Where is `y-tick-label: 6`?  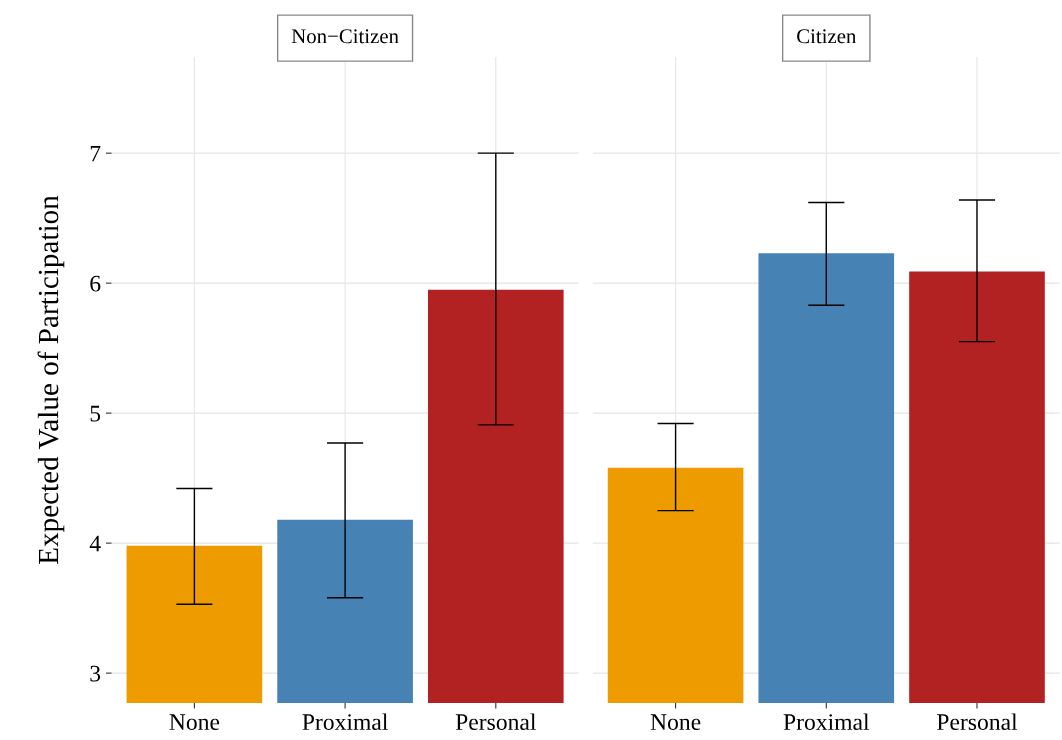 y-tick-label: 6 is located at coordinates (95, 283).